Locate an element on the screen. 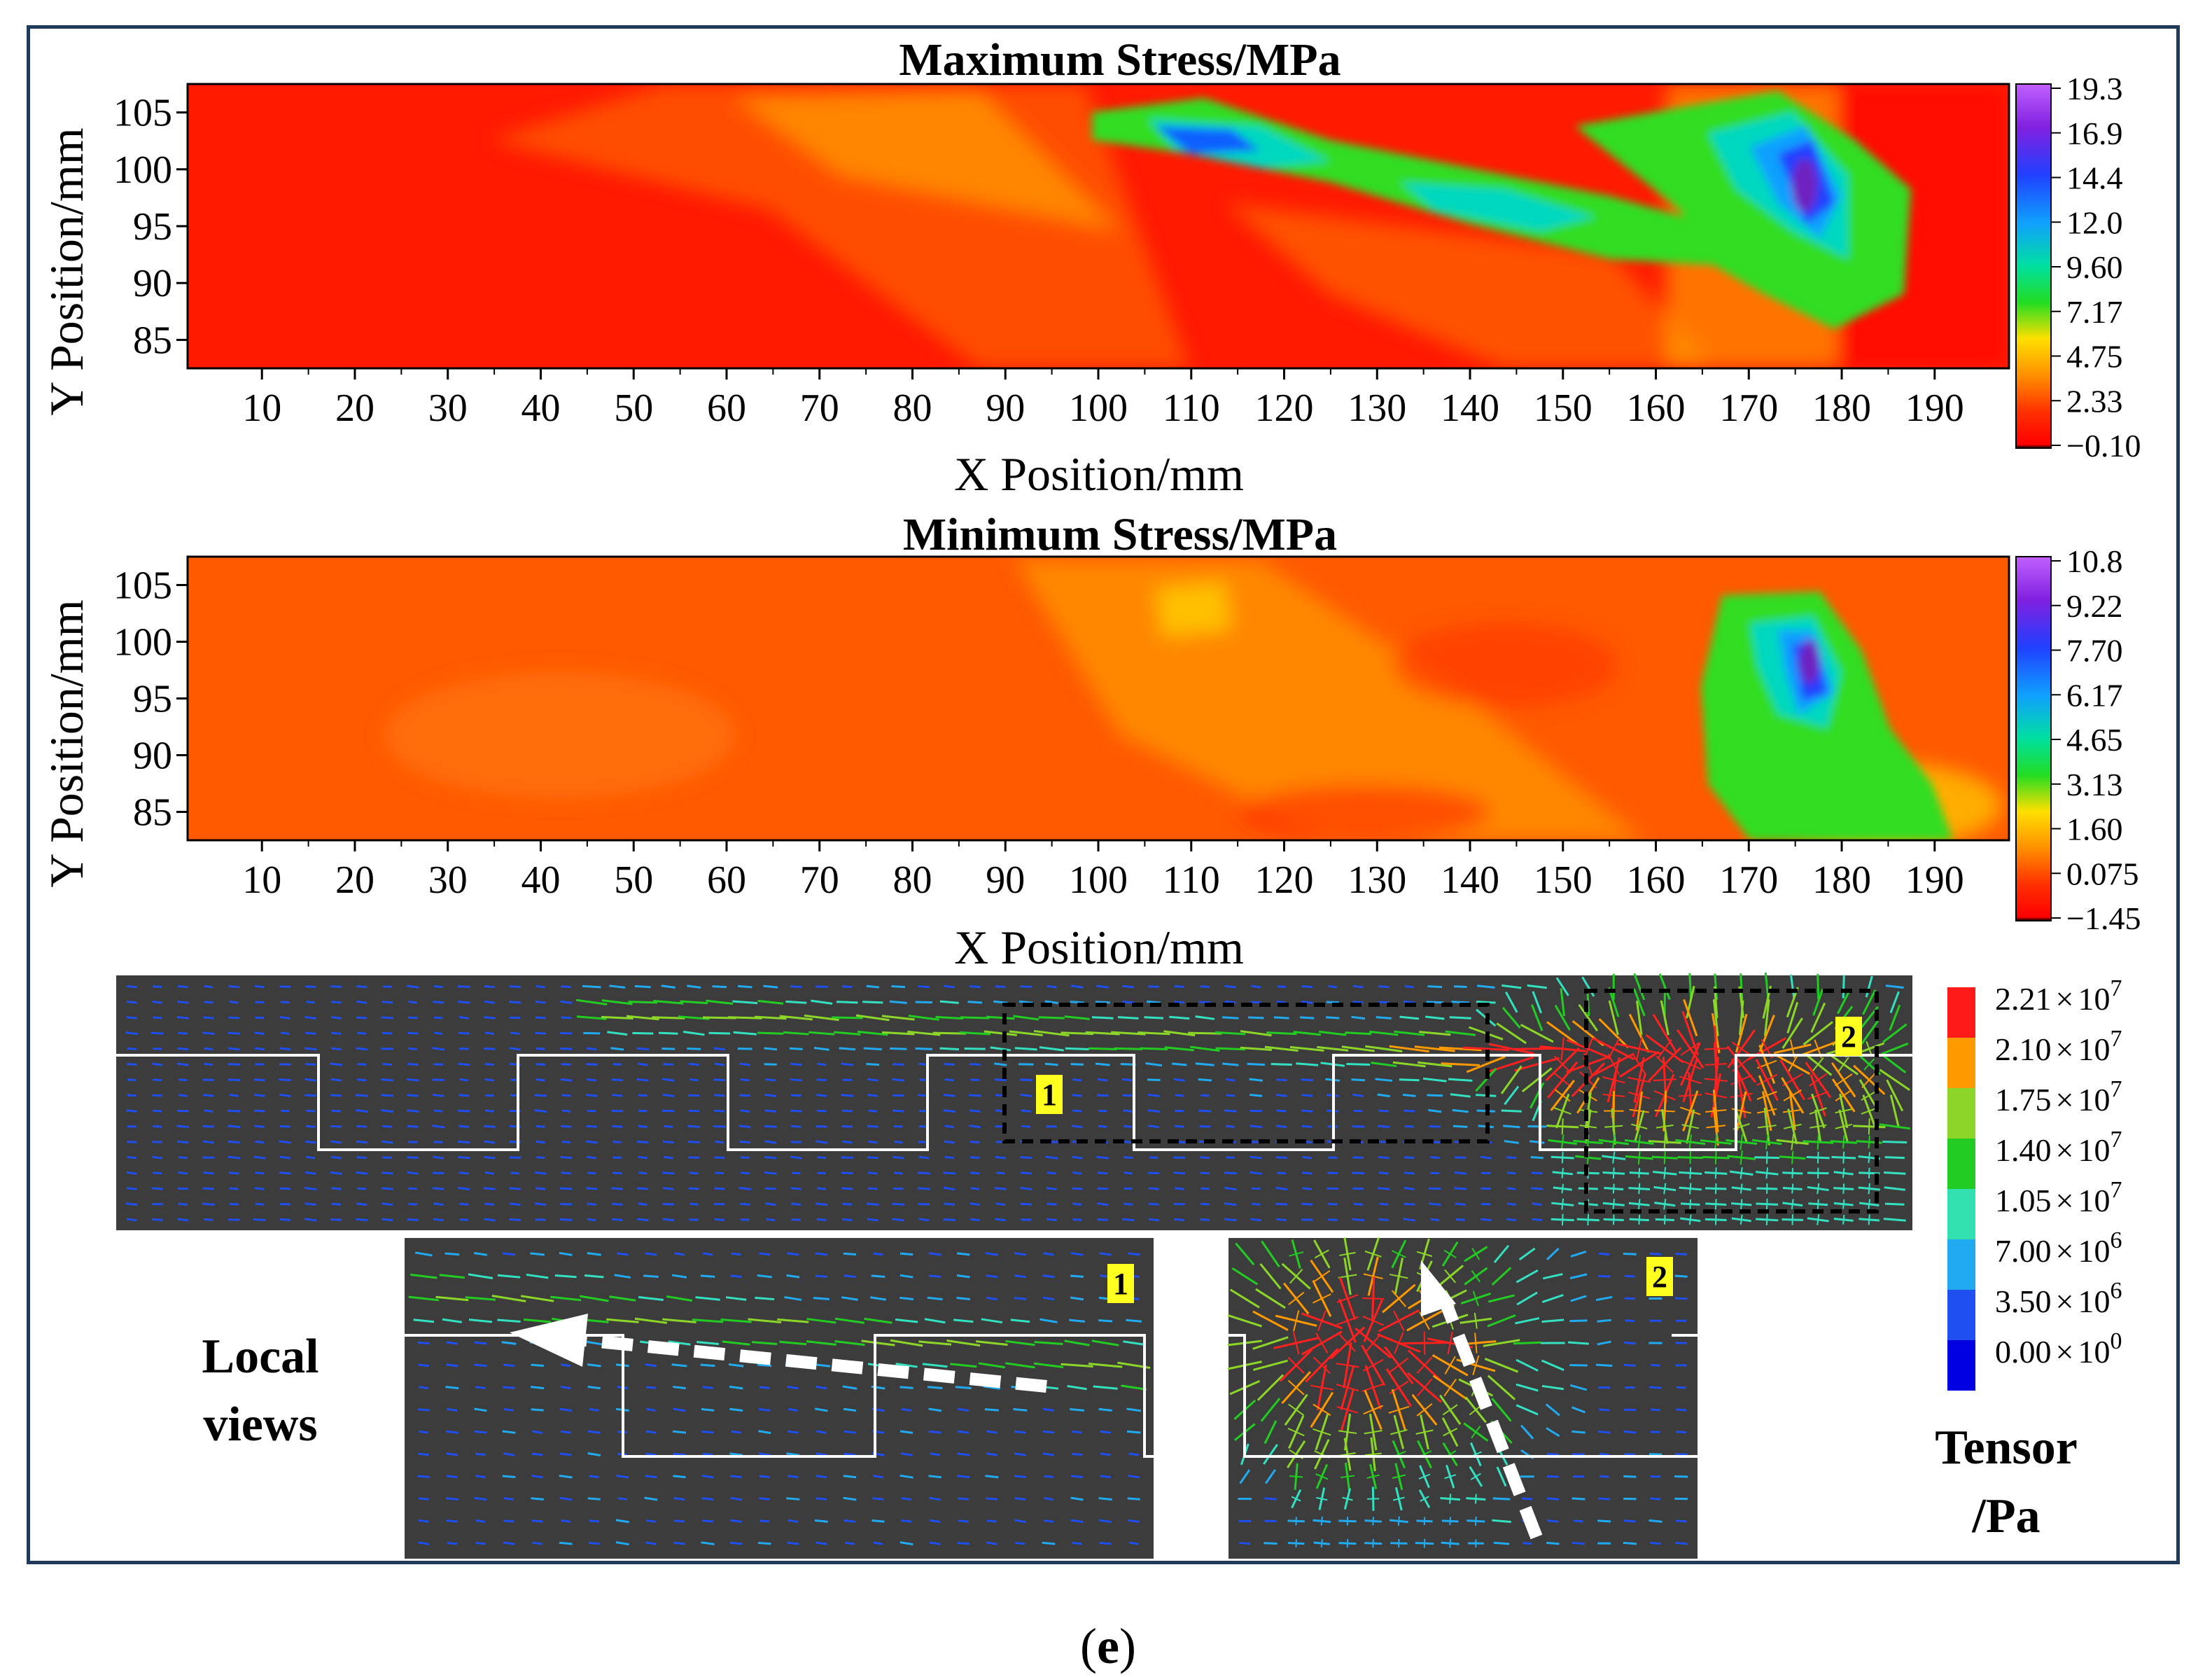 The height and width of the screenshot is (1677, 2212). x-tick-label: 70 is located at coordinates (819, 880).